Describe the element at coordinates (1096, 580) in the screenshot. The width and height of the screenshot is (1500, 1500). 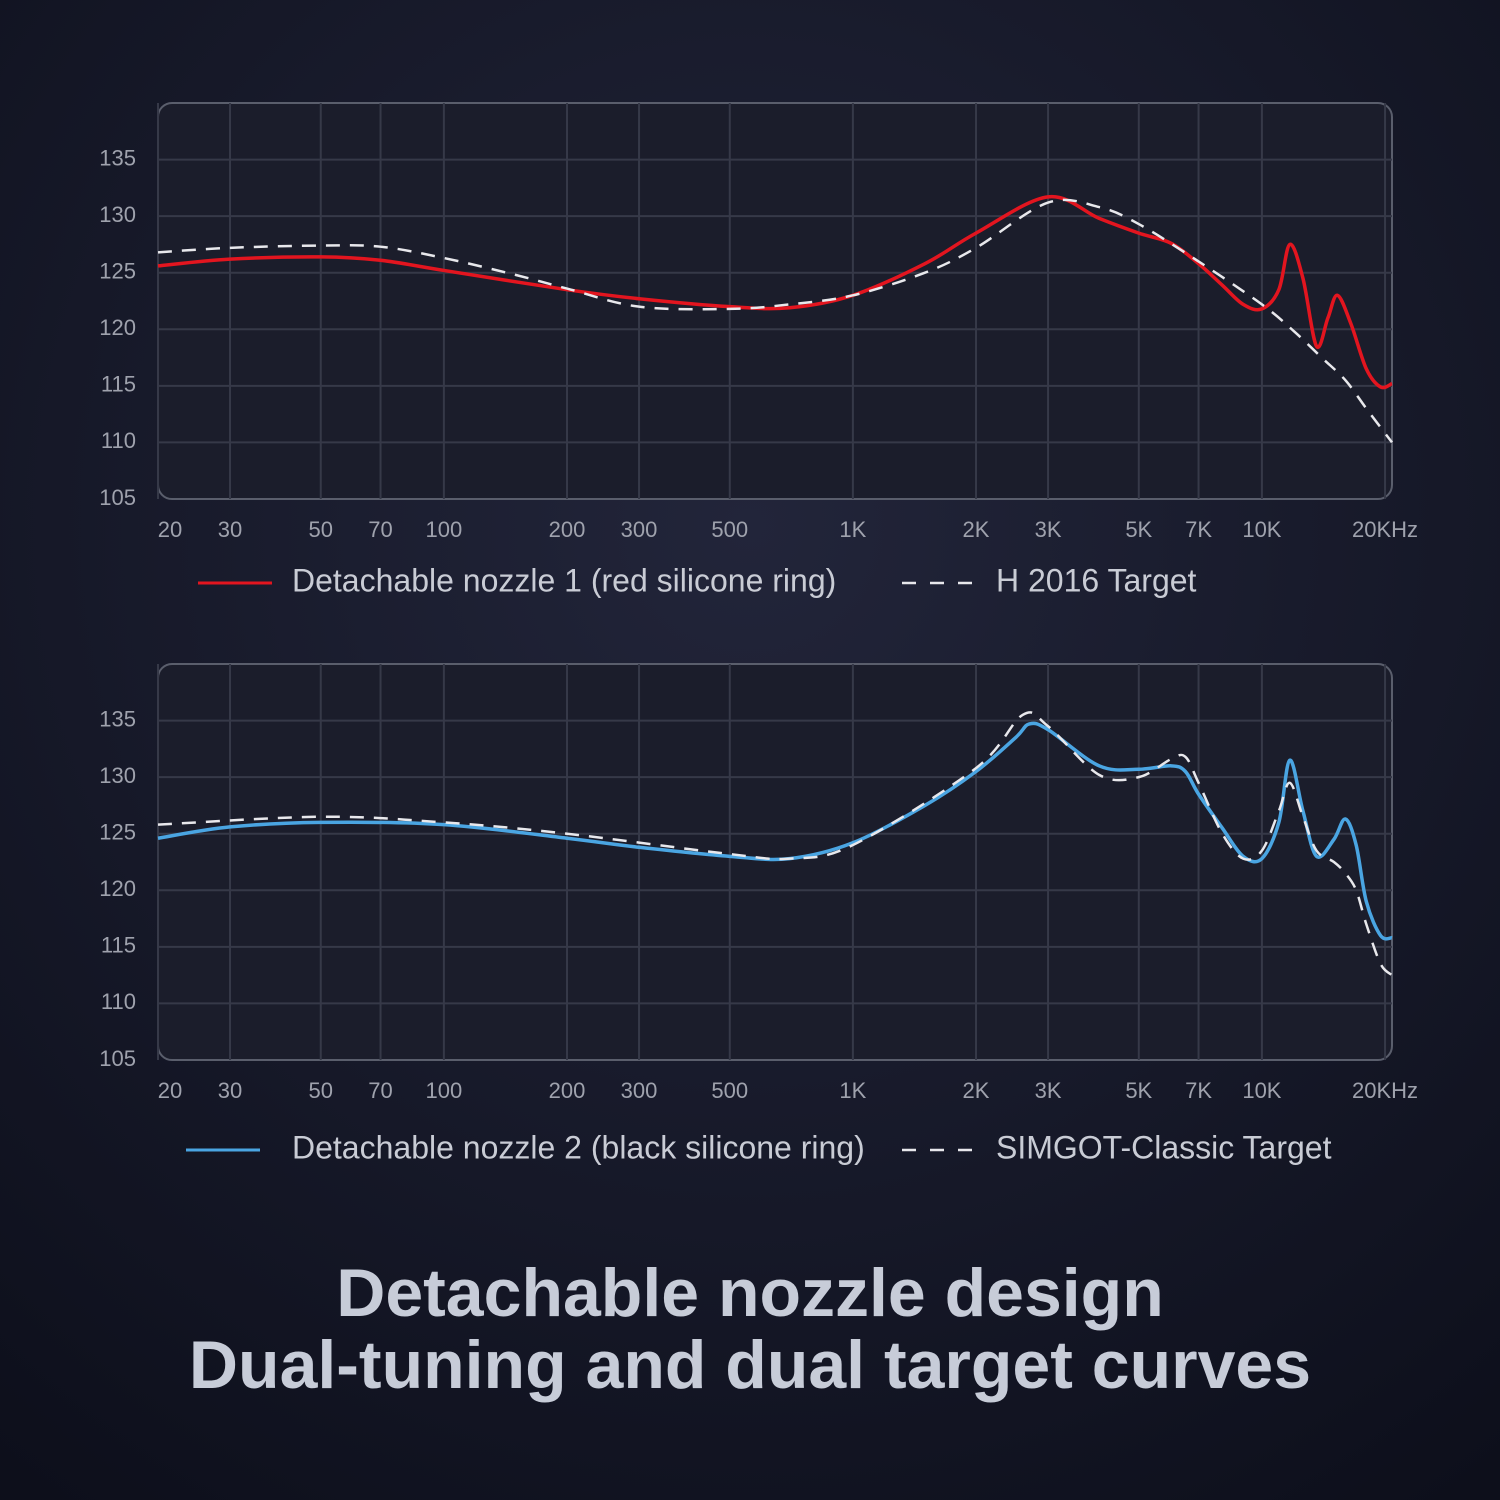
I see `legend-label: H 2016 Target` at that location.